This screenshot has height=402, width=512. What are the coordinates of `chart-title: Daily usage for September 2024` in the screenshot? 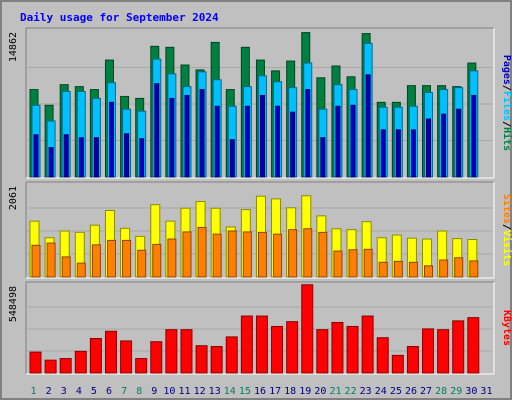 It's located at (119, 17).